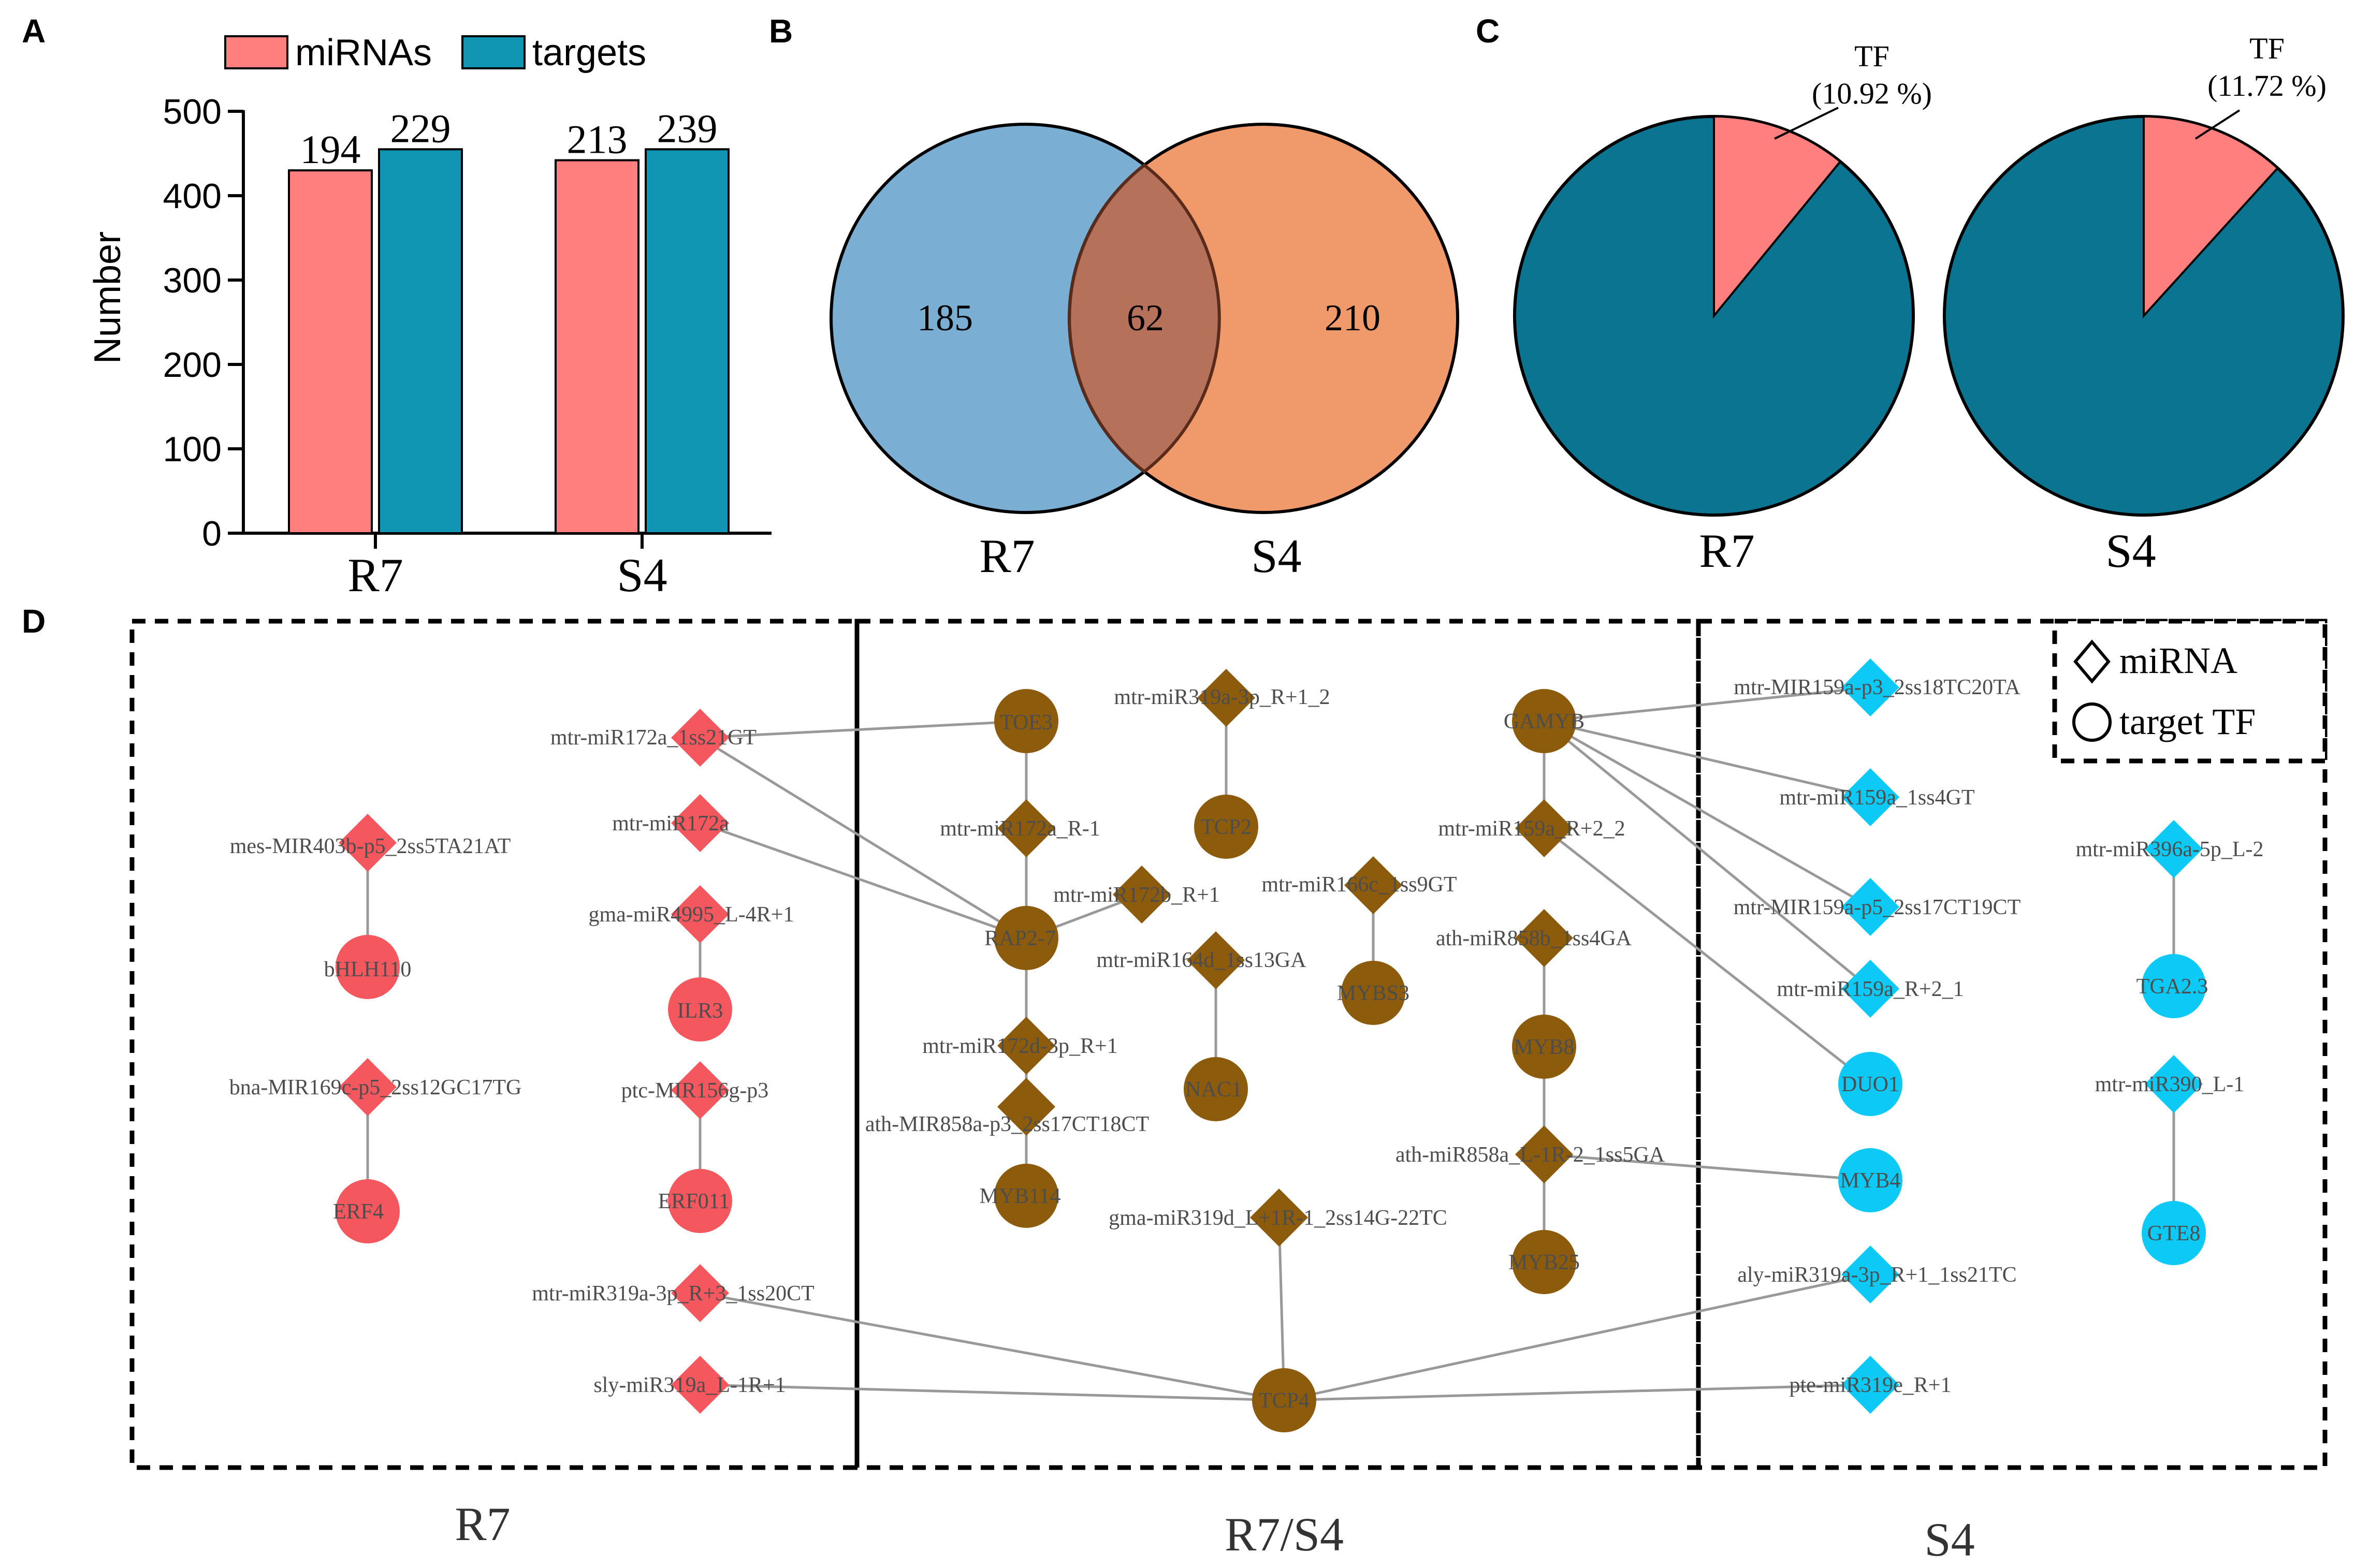  I want to click on node-label-sh_m4: ath-MIR858a-p3_2ss17CT18CT, so click(1007, 1124).